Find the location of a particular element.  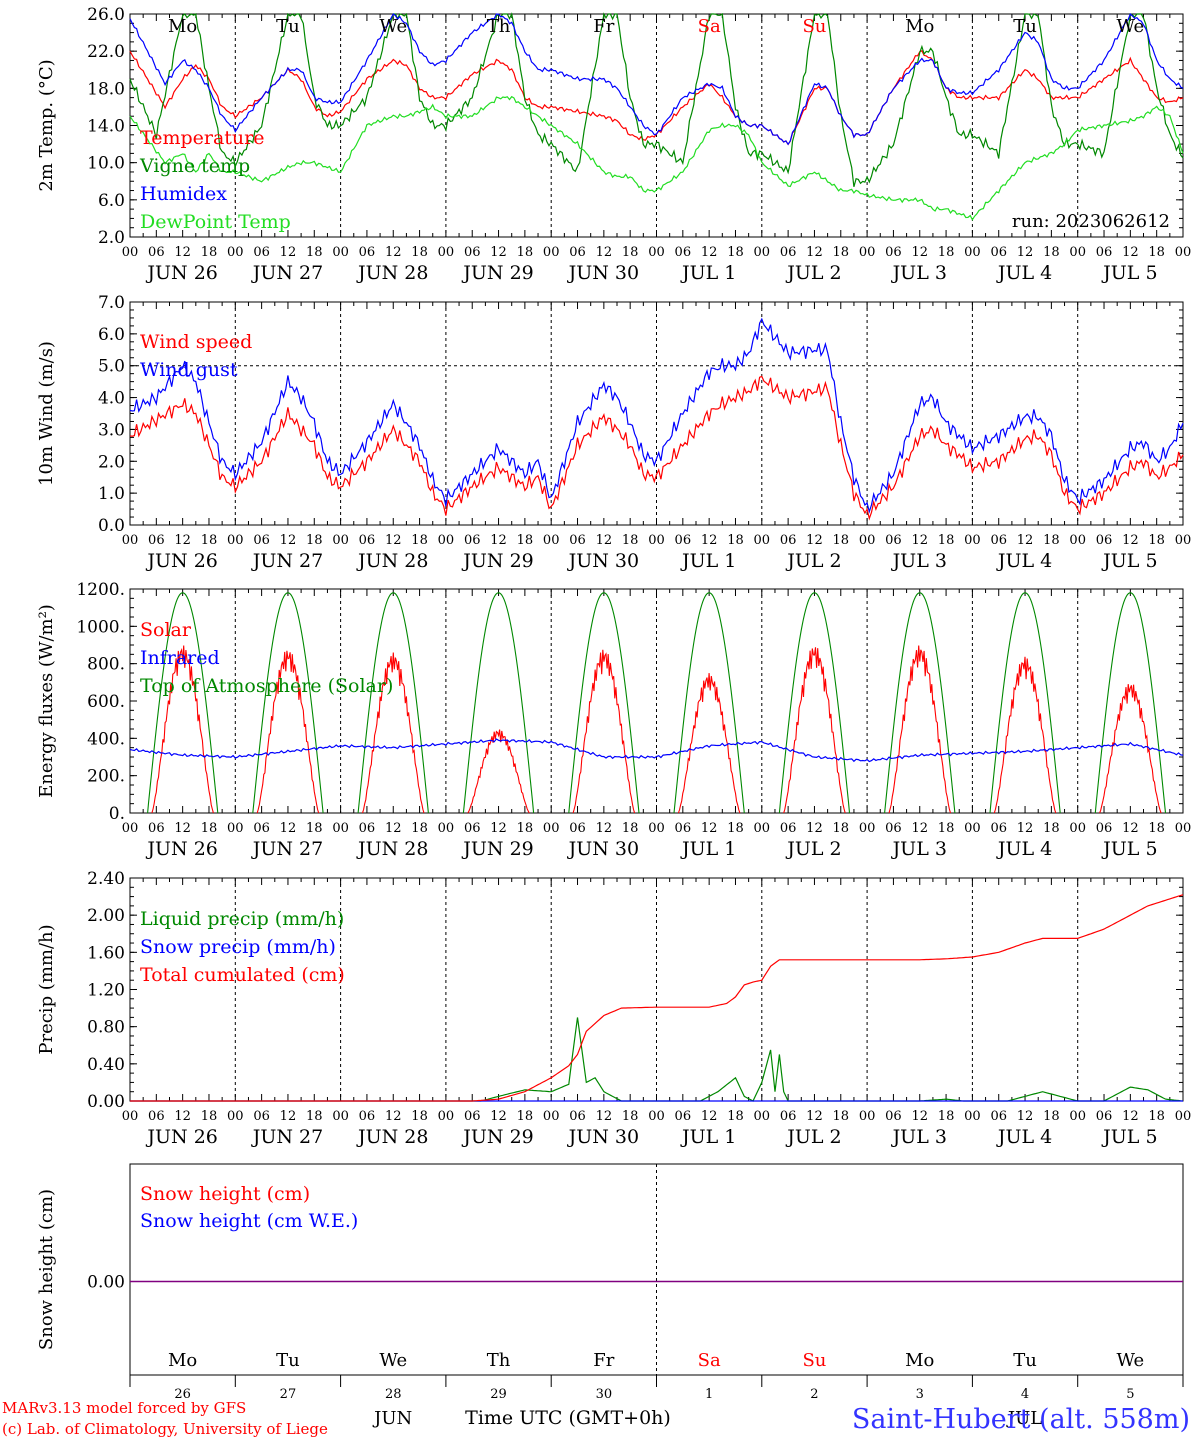

weekday-label: Tu is located at coordinates (288, 26).